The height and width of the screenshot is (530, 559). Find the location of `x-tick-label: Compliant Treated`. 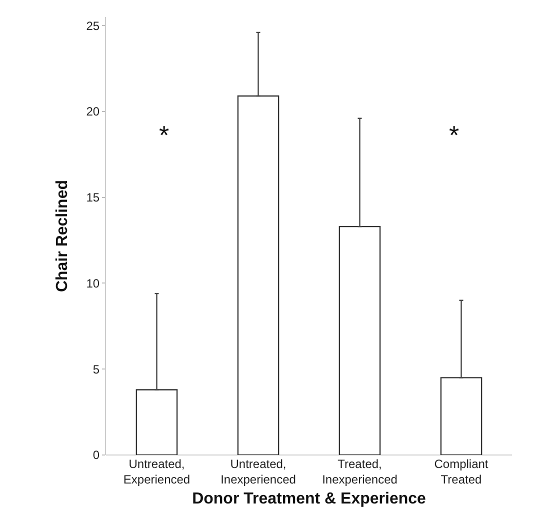

x-tick-label: Compliant Treated is located at coordinates (461, 472).